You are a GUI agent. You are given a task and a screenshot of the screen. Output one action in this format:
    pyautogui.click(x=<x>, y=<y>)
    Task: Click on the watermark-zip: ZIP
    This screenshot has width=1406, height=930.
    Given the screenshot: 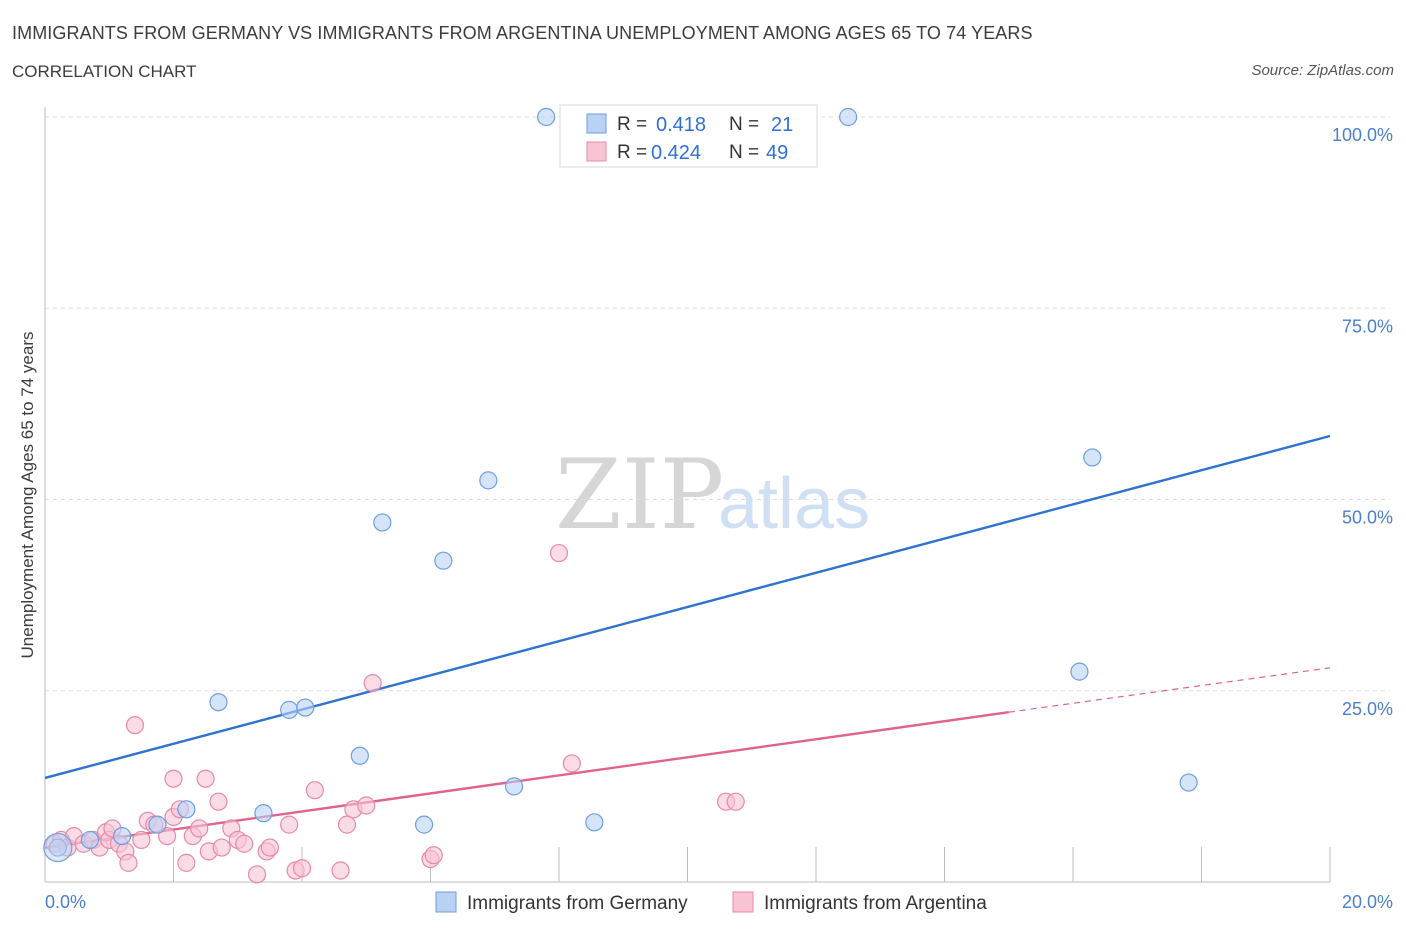 What is the action you would take?
    pyautogui.click(x=639, y=495)
    